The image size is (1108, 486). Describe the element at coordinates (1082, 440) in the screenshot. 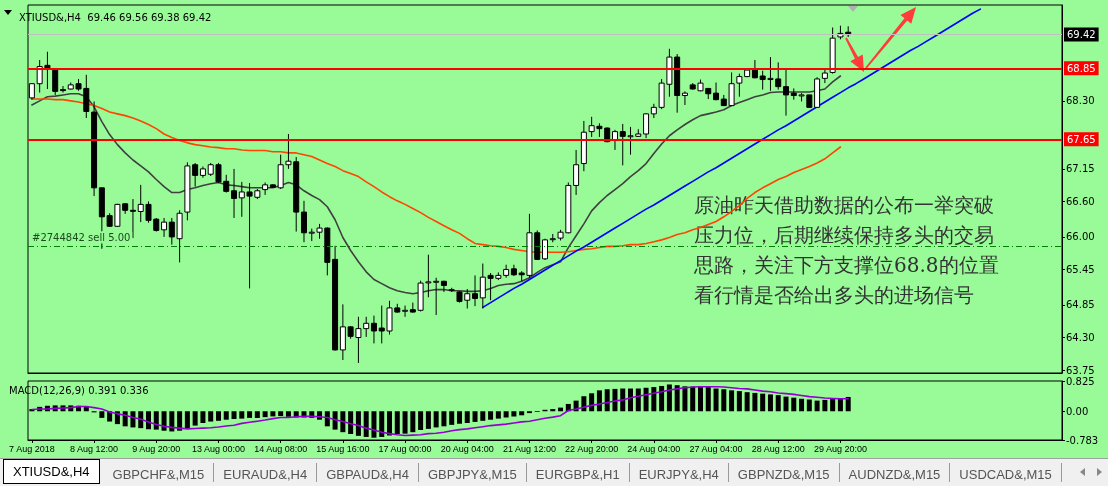

I see `y-tick-label: -0.783` at that location.